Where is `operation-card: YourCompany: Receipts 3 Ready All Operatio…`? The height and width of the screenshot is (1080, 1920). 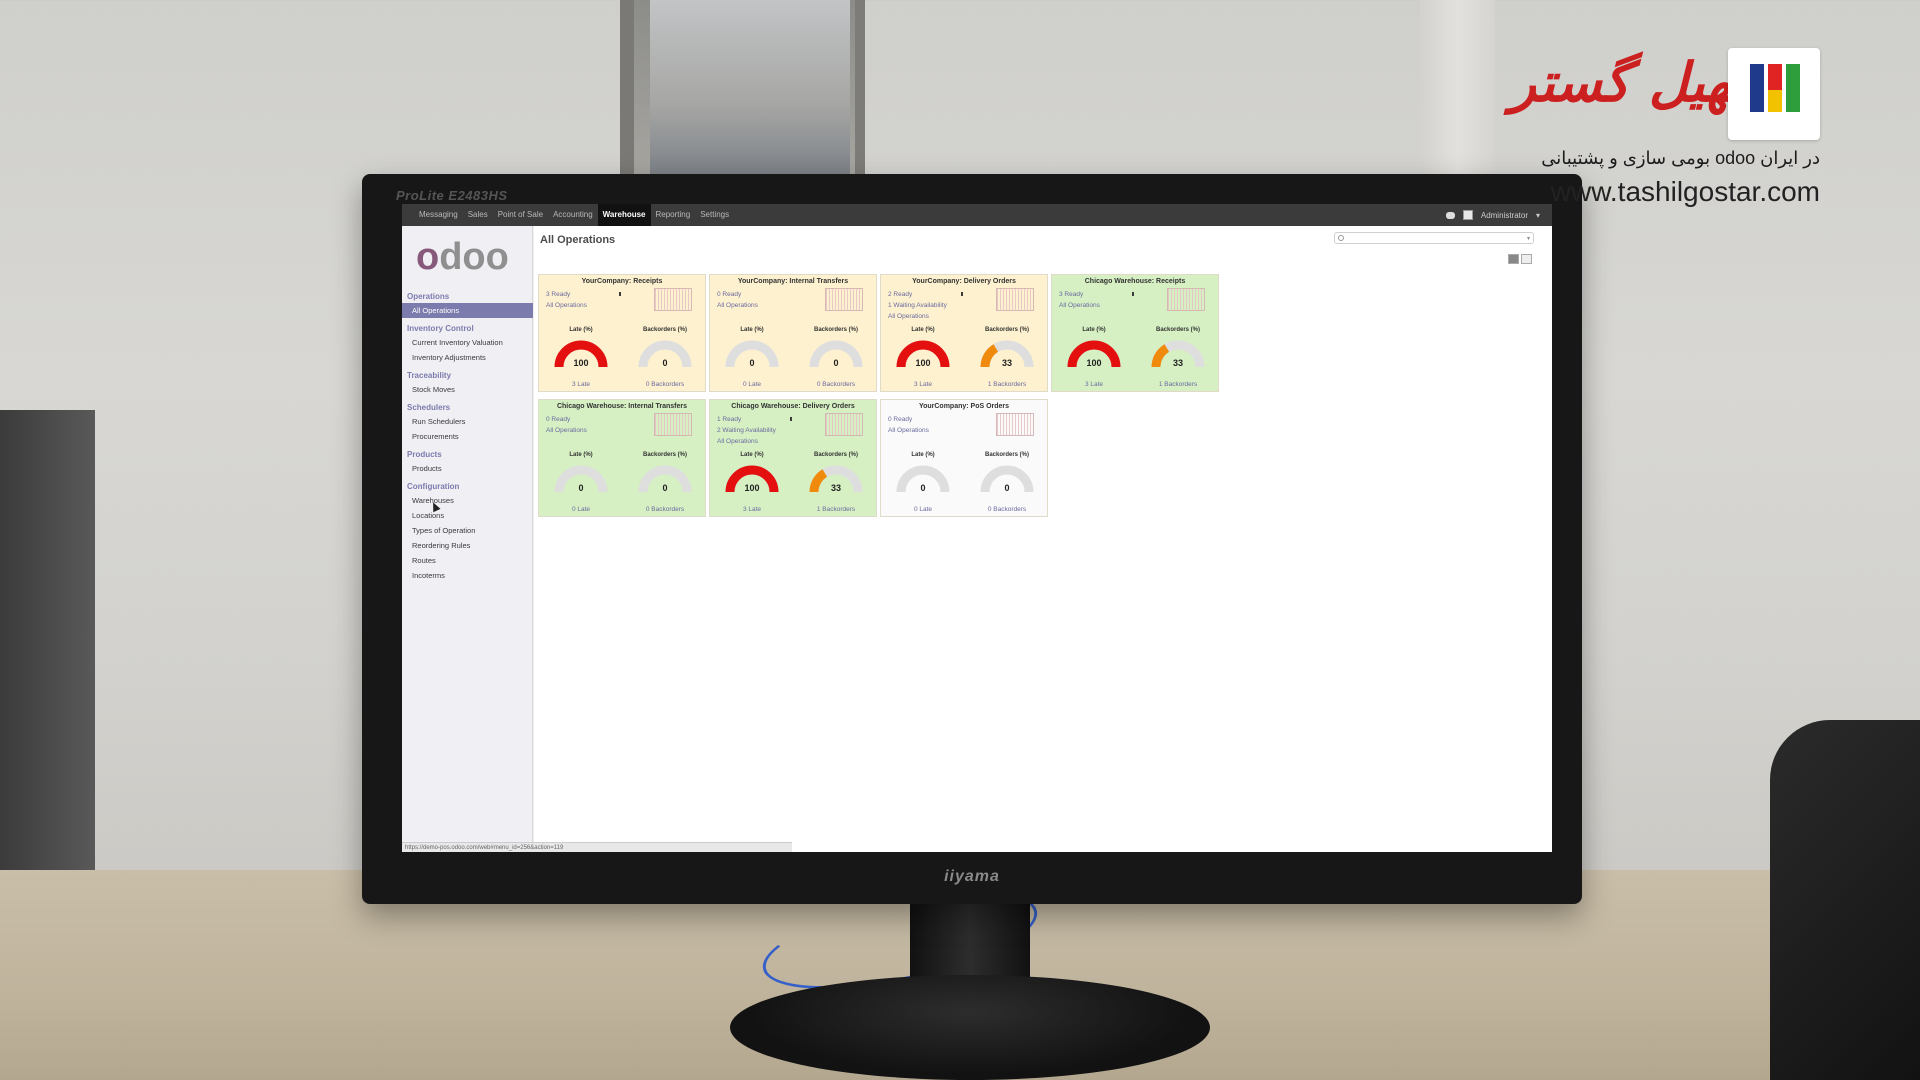 operation-card: YourCompany: Receipts 3 Ready All Operatio… is located at coordinates (622, 333).